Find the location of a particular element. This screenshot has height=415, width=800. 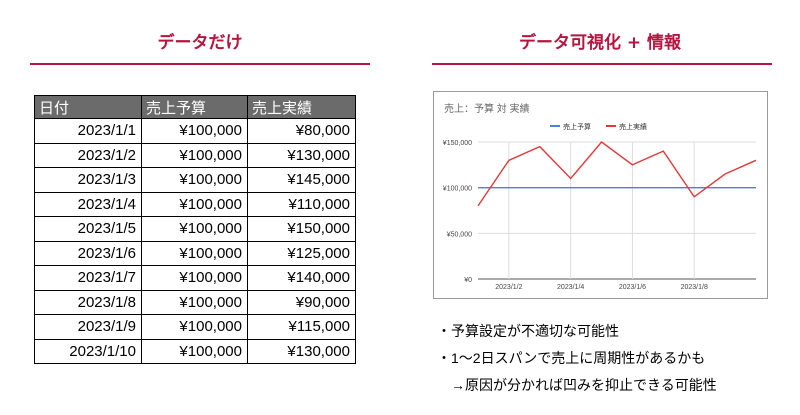

cell-date: 2023/1/3 is located at coordinates (88, 180).